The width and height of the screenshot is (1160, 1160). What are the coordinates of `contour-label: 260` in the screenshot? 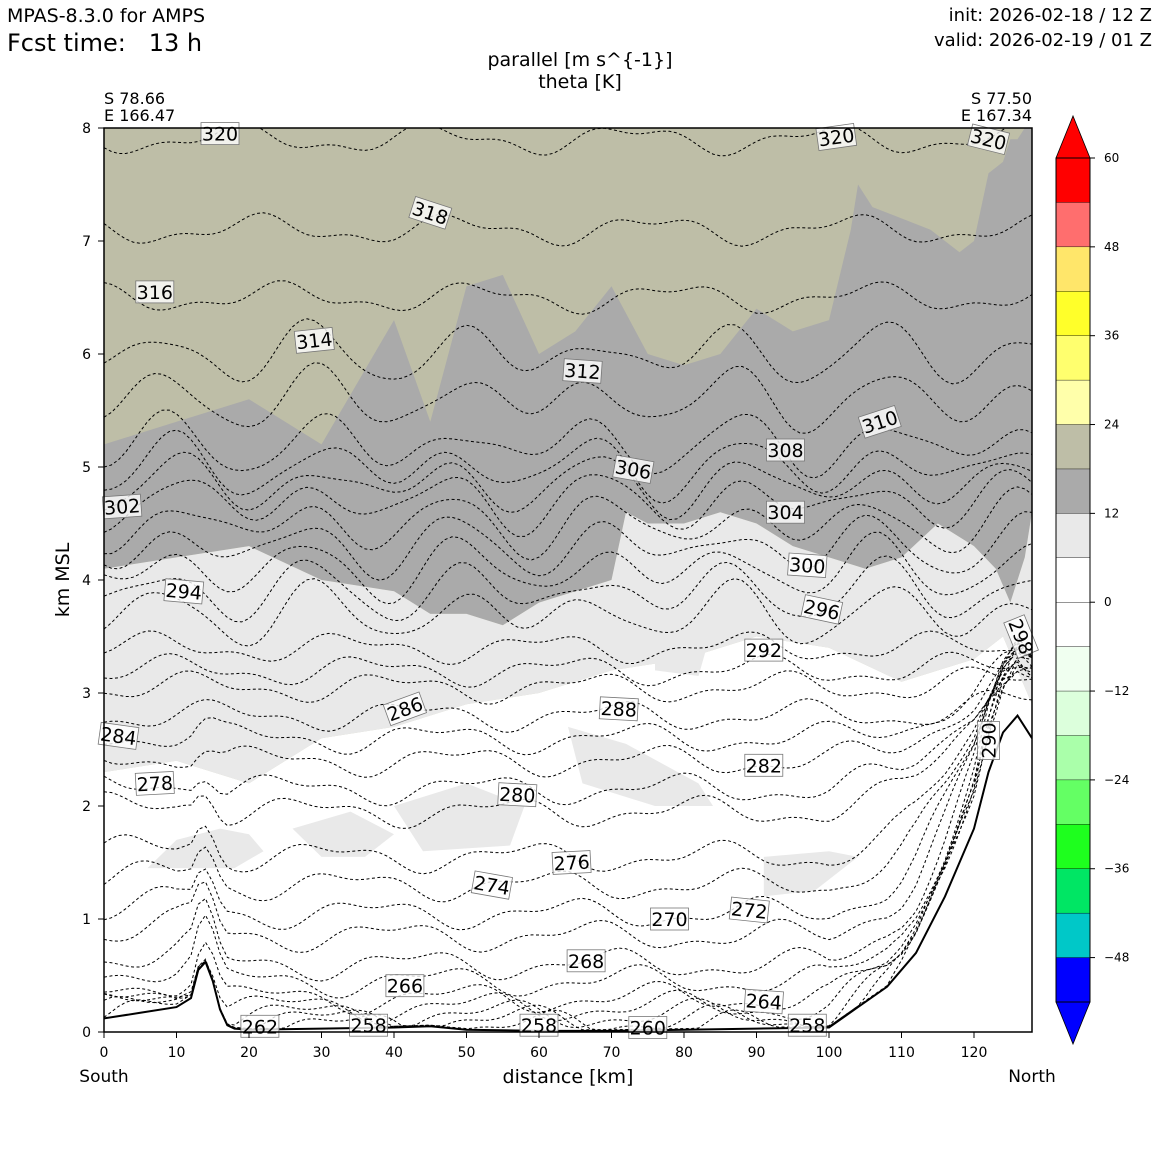 It's located at (648, 1028).